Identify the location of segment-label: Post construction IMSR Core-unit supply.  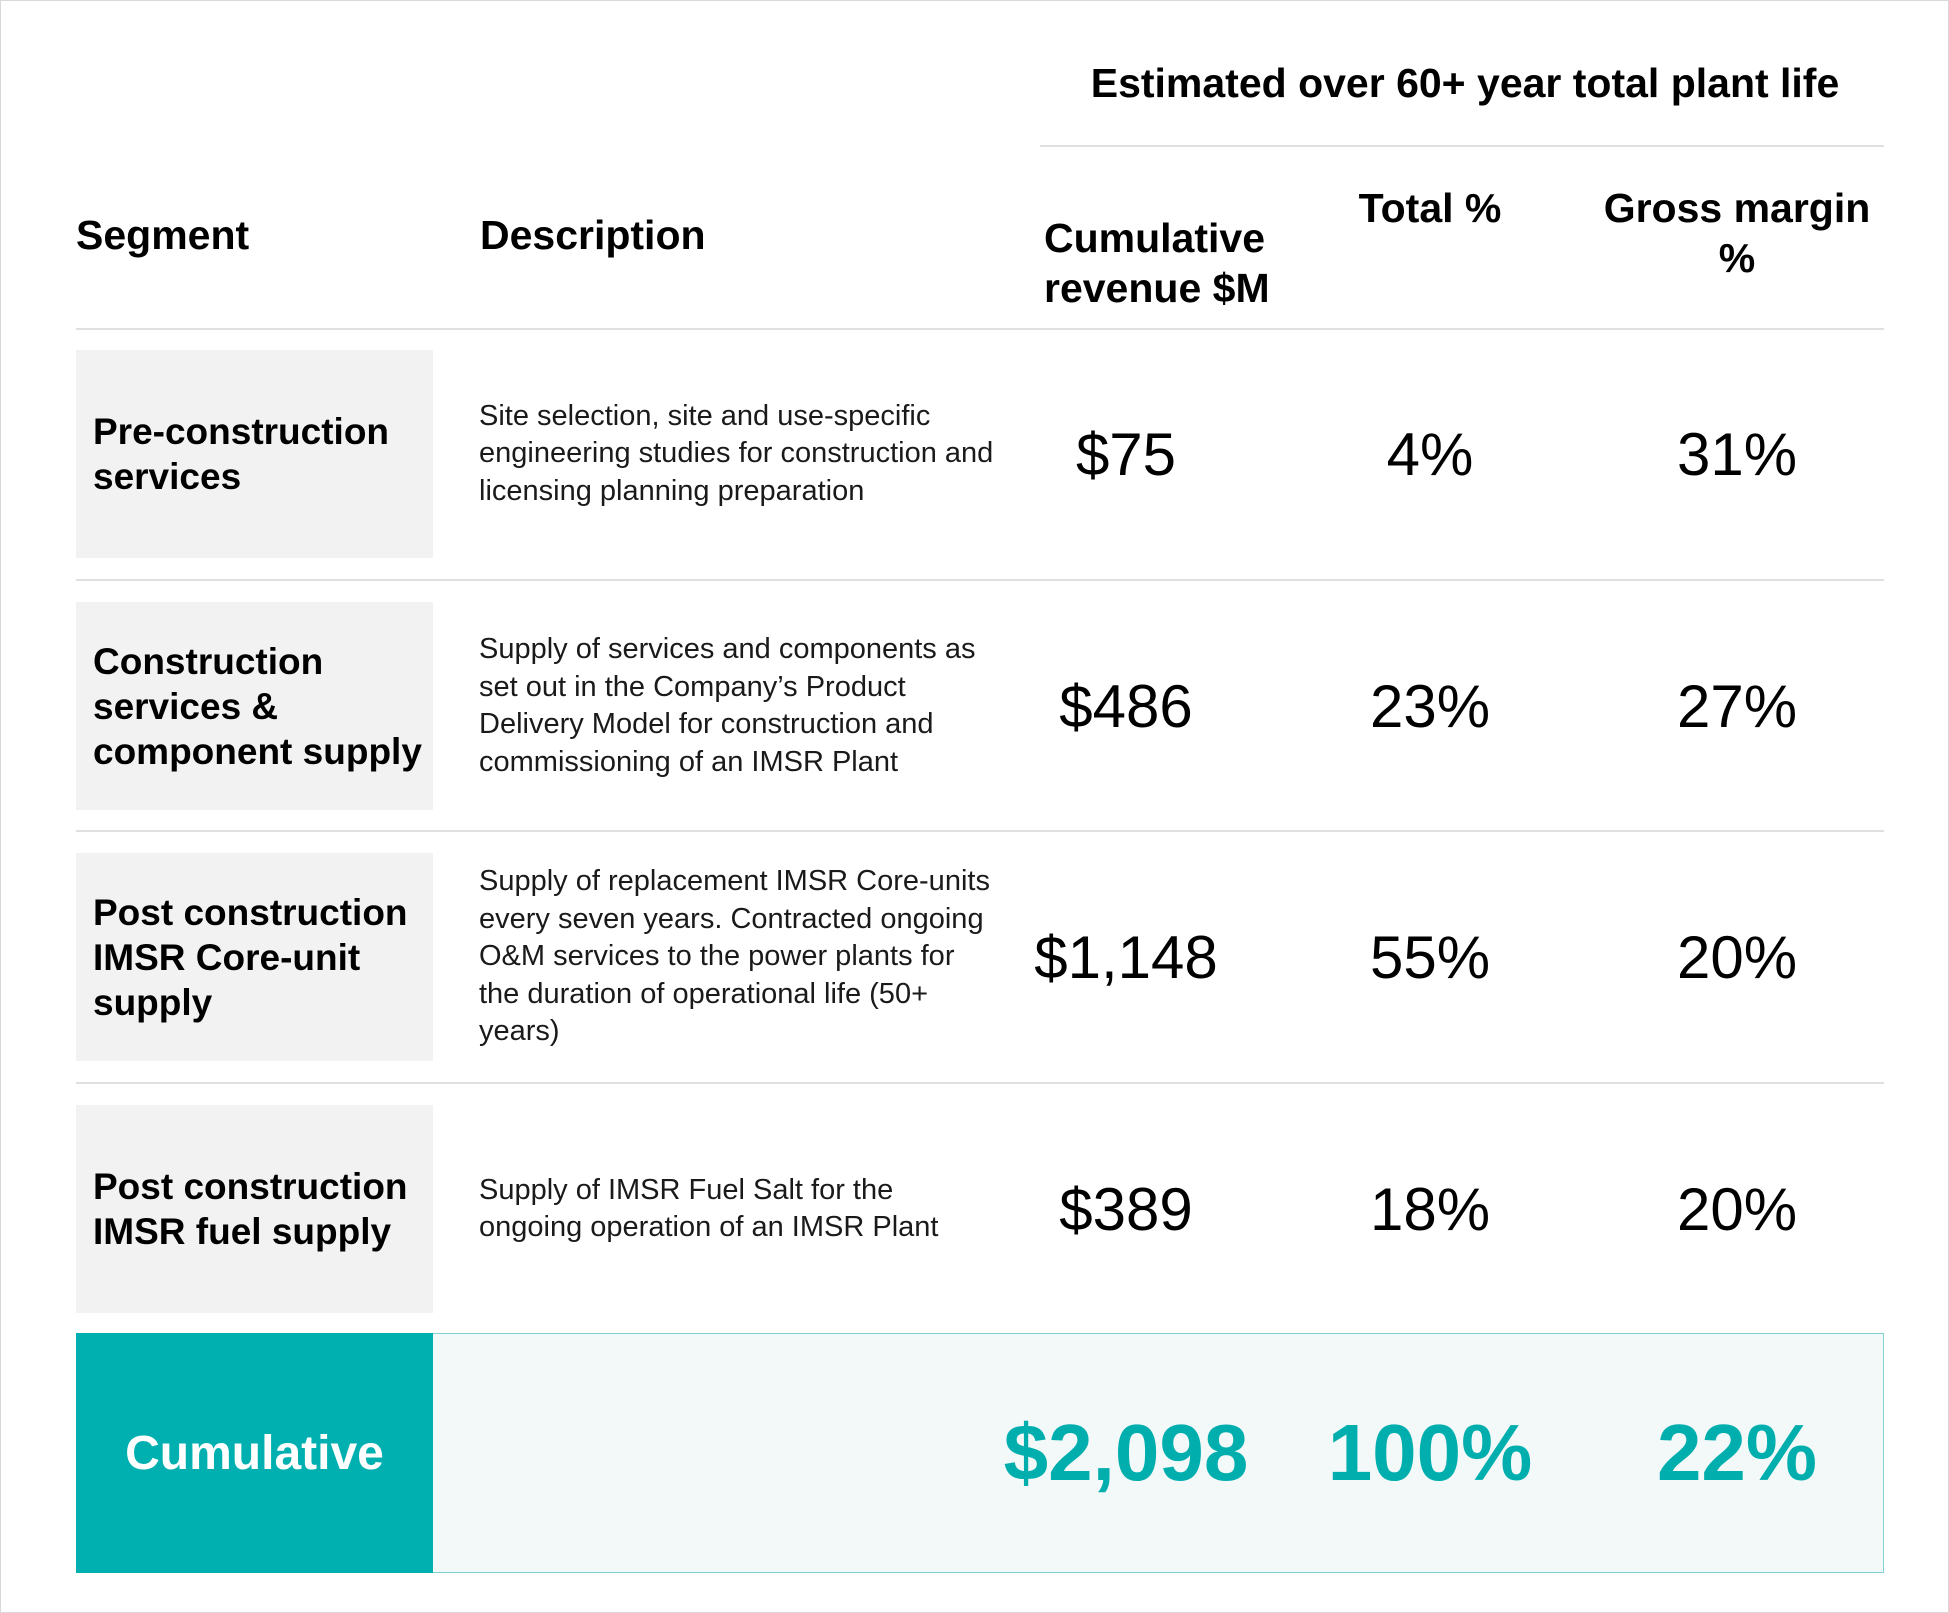
(250, 957).